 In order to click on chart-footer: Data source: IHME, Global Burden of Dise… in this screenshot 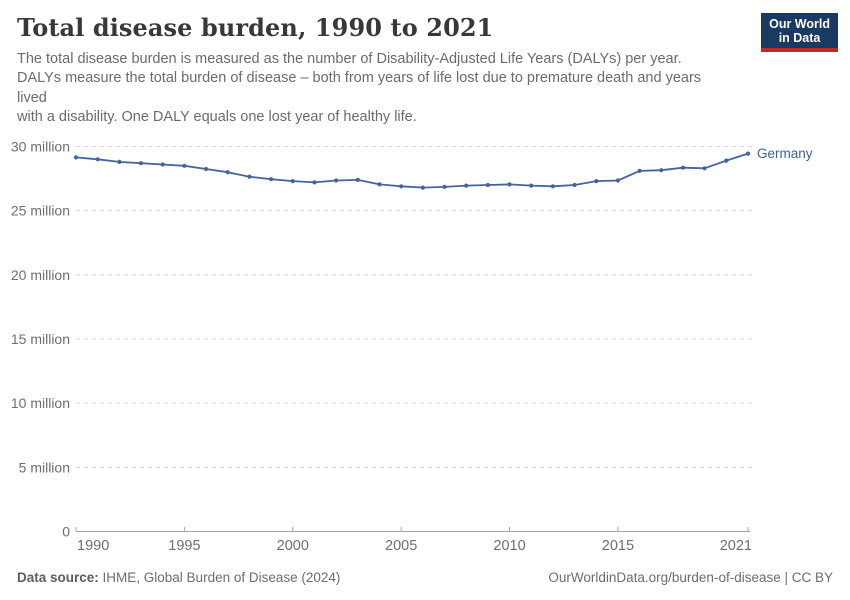, I will do `click(425, 577)`.